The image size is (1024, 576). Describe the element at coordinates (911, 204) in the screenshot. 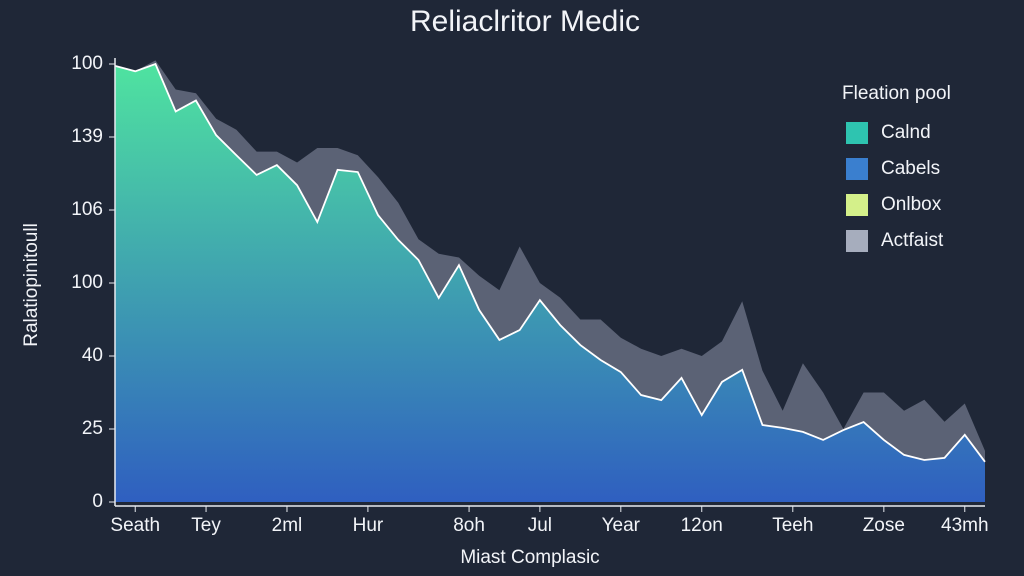

I see `legend-label: Onlbox` at that location.